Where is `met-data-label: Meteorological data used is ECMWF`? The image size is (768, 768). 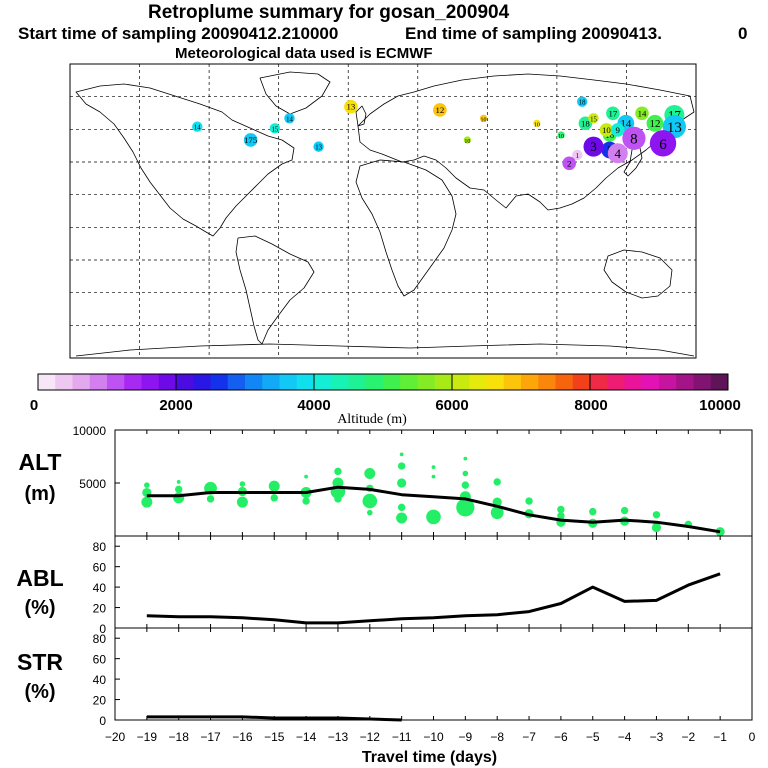
met-data-label: Meteorological data used is ECMWF is located at coordinates (304, 53).